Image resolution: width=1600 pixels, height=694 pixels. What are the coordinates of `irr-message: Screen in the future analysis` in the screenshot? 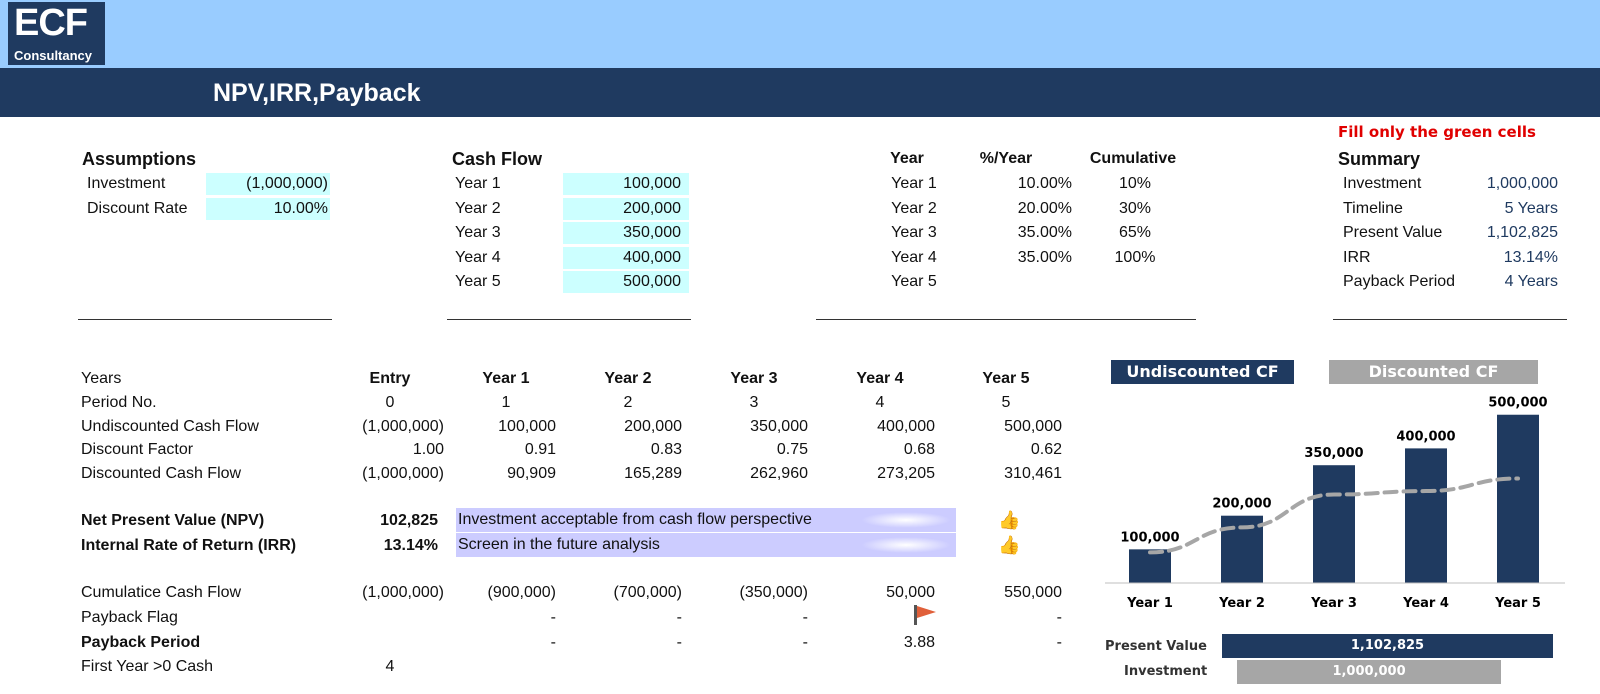 It's located at (559, 544).